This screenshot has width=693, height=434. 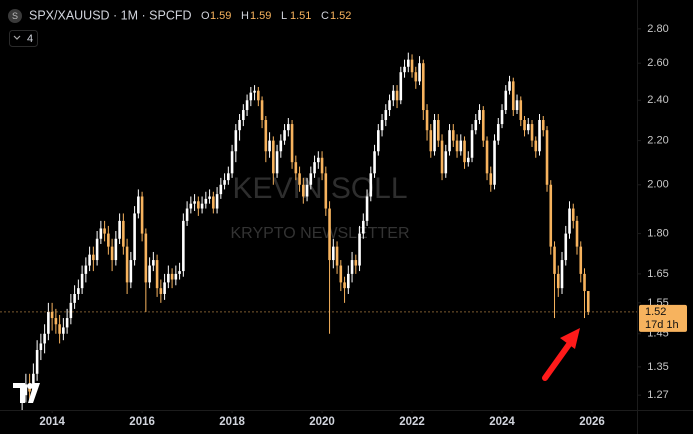 I want to click on ohlc-value: 1.52, so click(x=340, y=16).